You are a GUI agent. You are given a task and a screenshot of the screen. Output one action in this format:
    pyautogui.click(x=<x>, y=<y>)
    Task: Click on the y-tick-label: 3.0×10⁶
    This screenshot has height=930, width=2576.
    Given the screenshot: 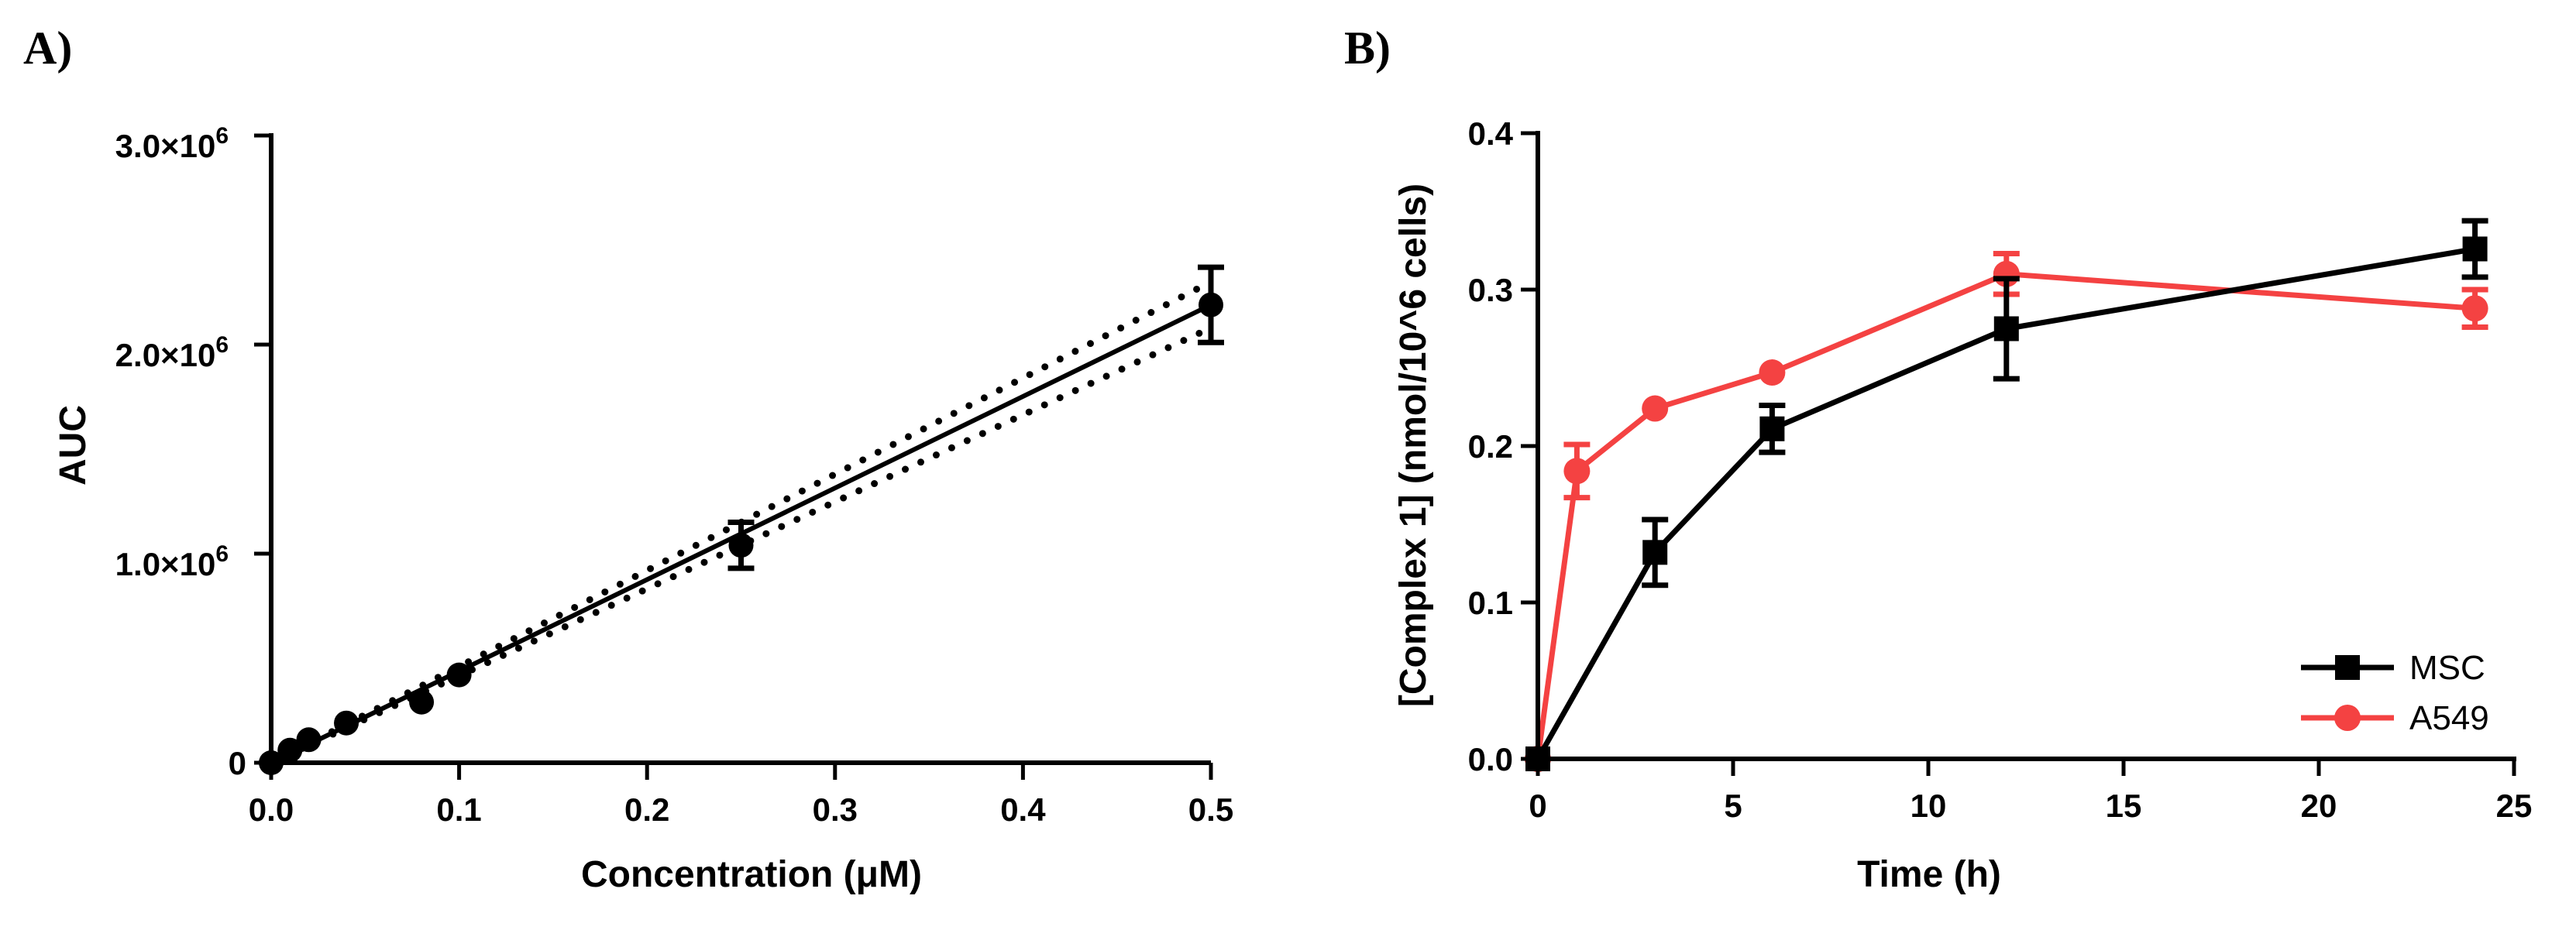 What is the action you would take?
    pyautogui.click(x=172, y=144)
    